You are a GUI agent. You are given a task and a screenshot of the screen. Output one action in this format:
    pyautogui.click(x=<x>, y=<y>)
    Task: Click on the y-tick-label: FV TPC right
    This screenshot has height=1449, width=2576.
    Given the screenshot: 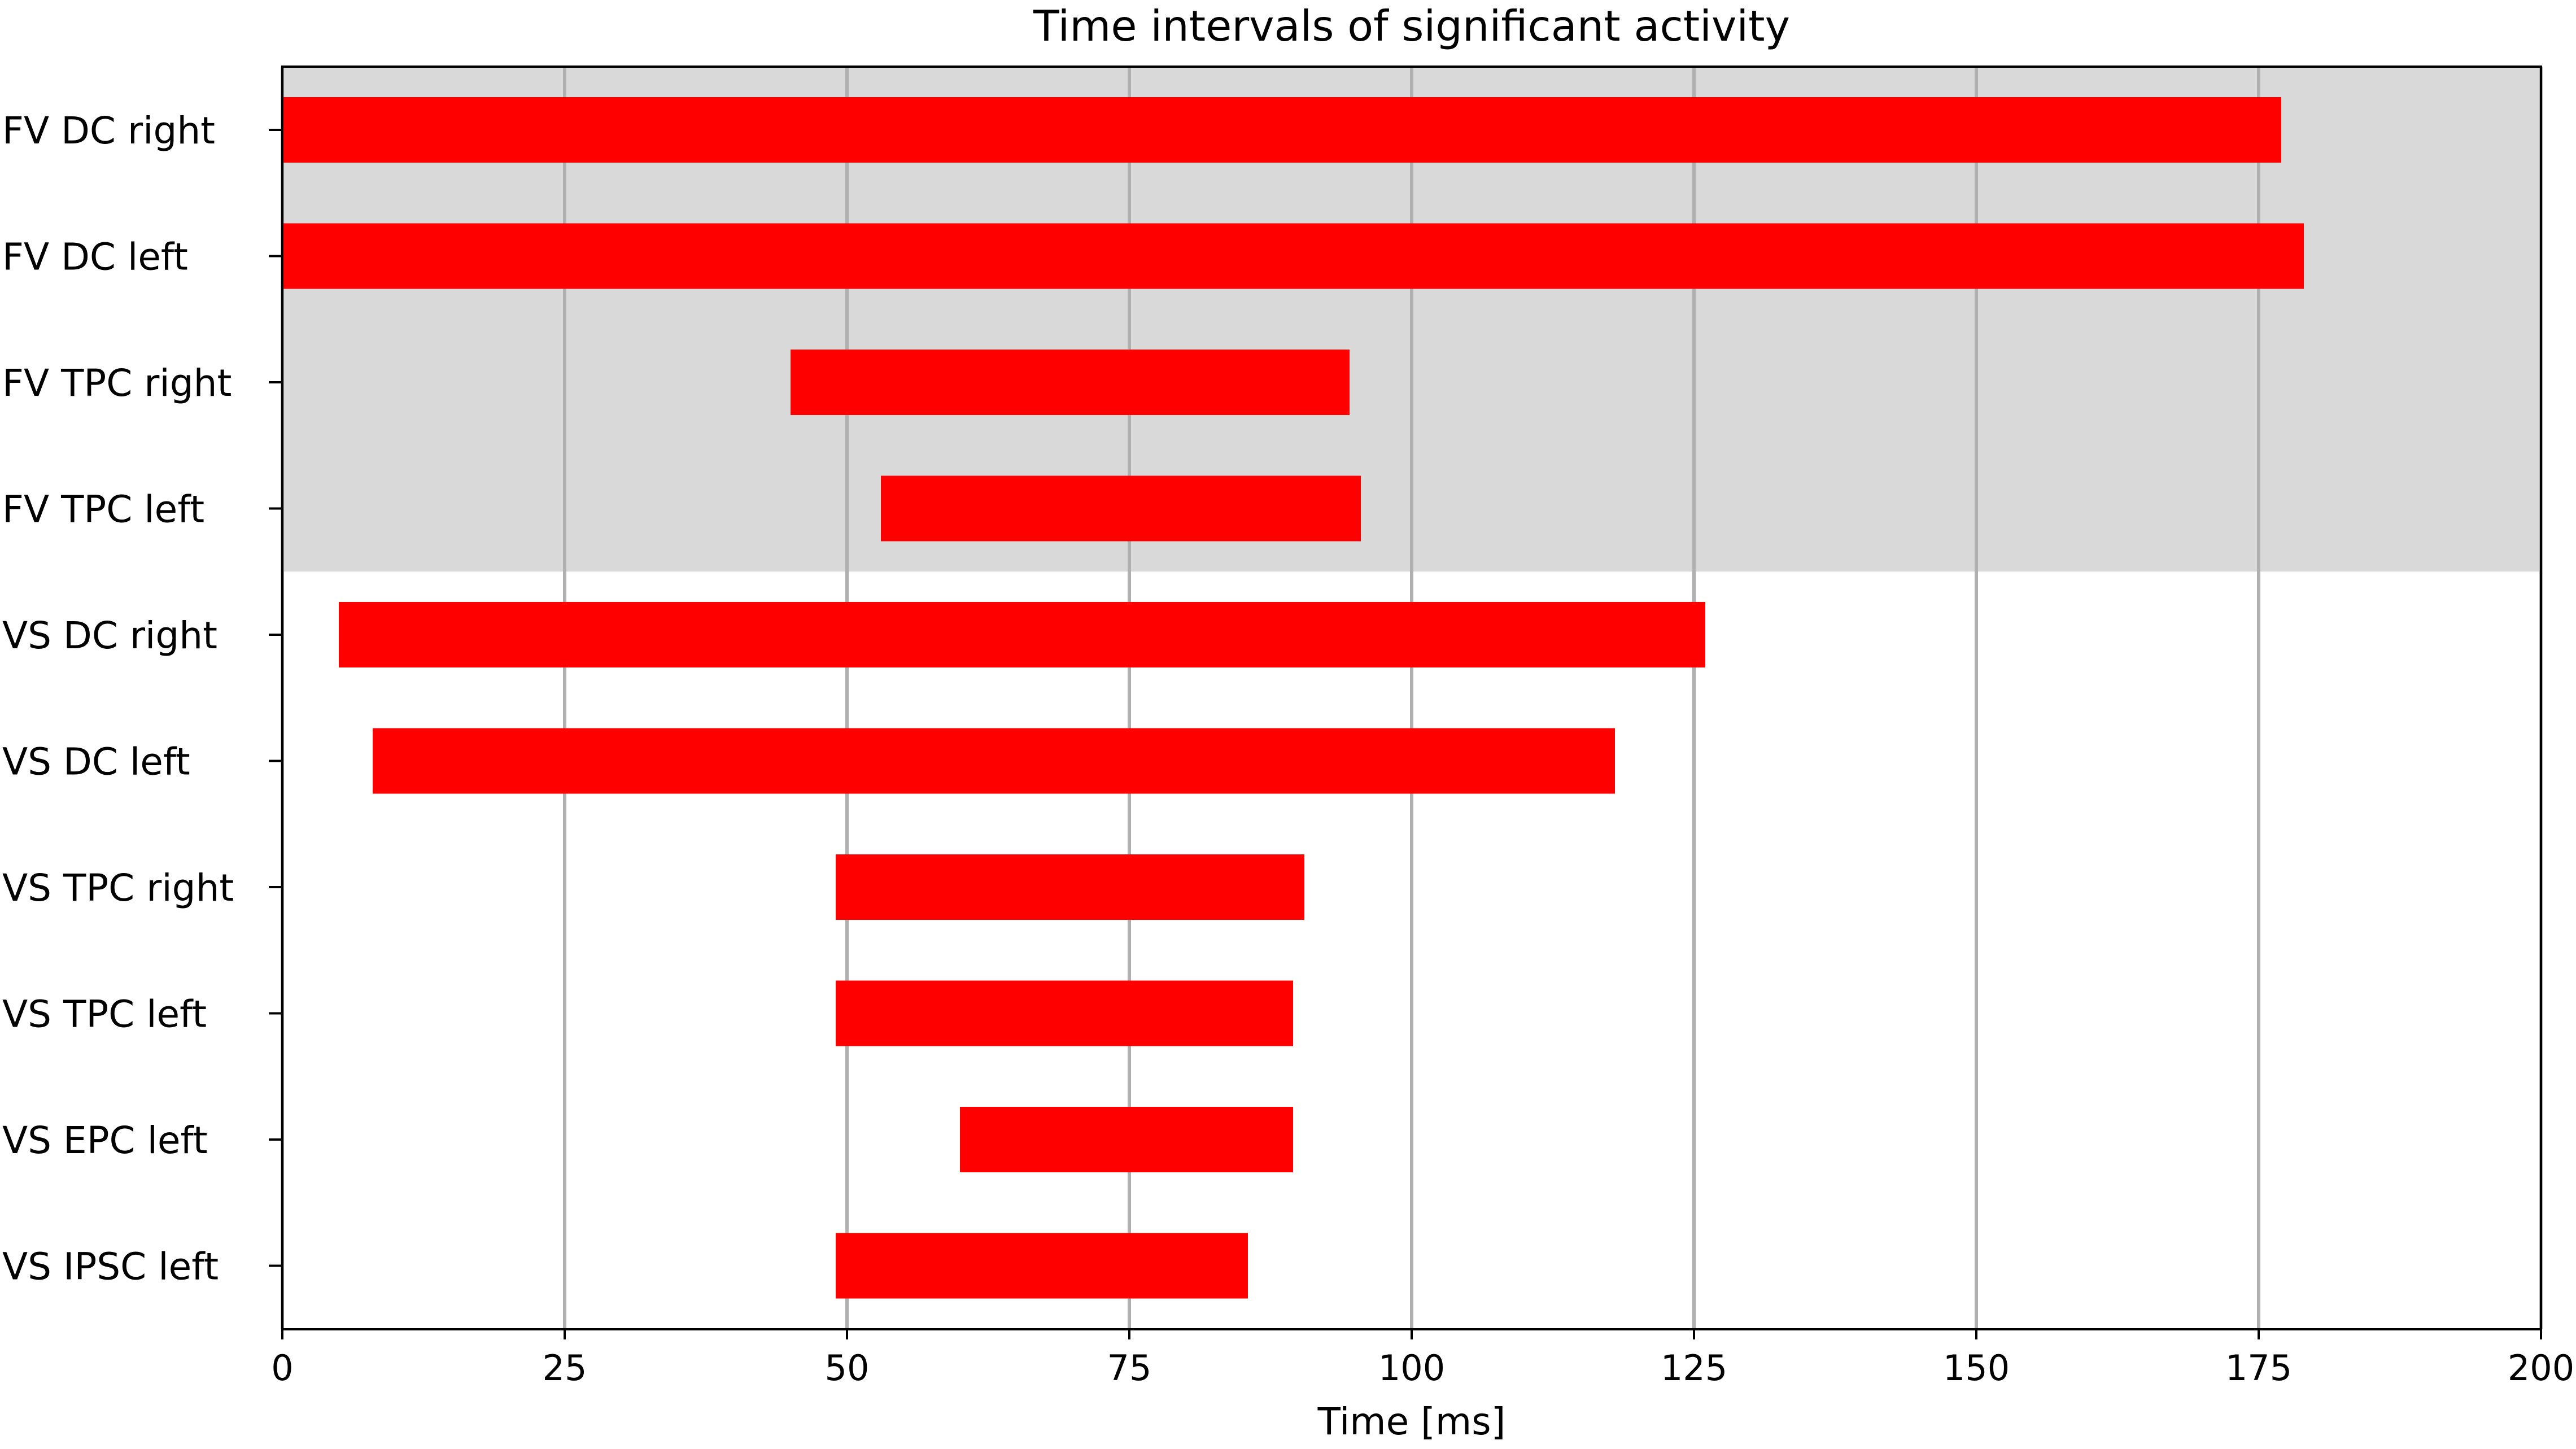 What is the action you would take?
    pyautogui.click(x=117, y=383)
    